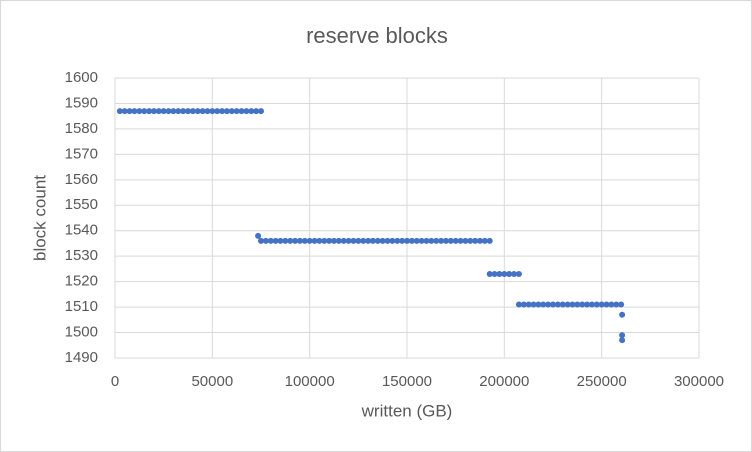  I want to click on y-tick-label: 1560, so click(81, 179).